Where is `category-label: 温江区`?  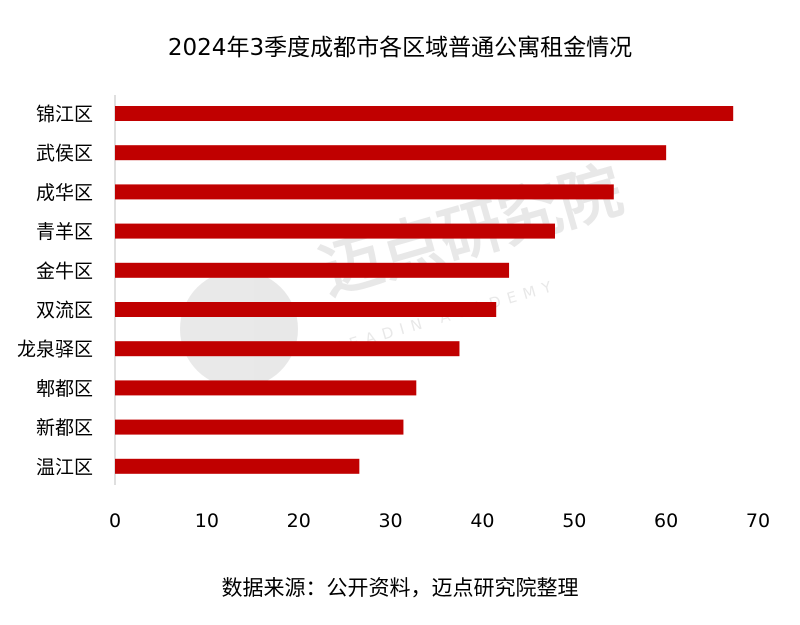
category-label: 温江区 is located at coordinates (64, 467).